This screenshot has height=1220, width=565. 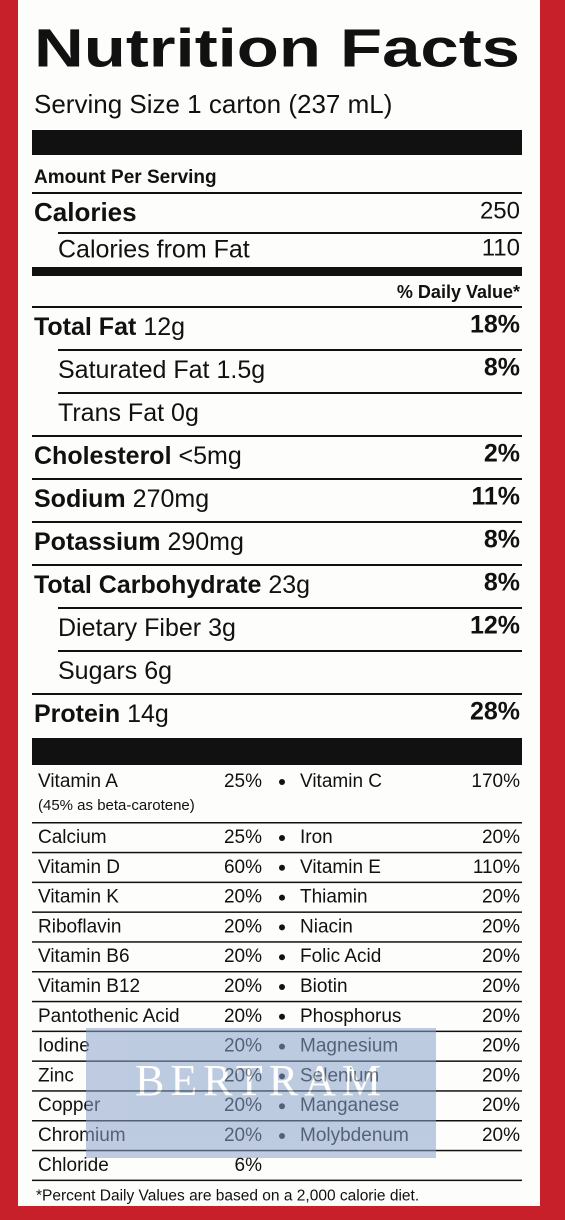 I want to click on nutrient-amount: 23g, so click(x=289, y=585).